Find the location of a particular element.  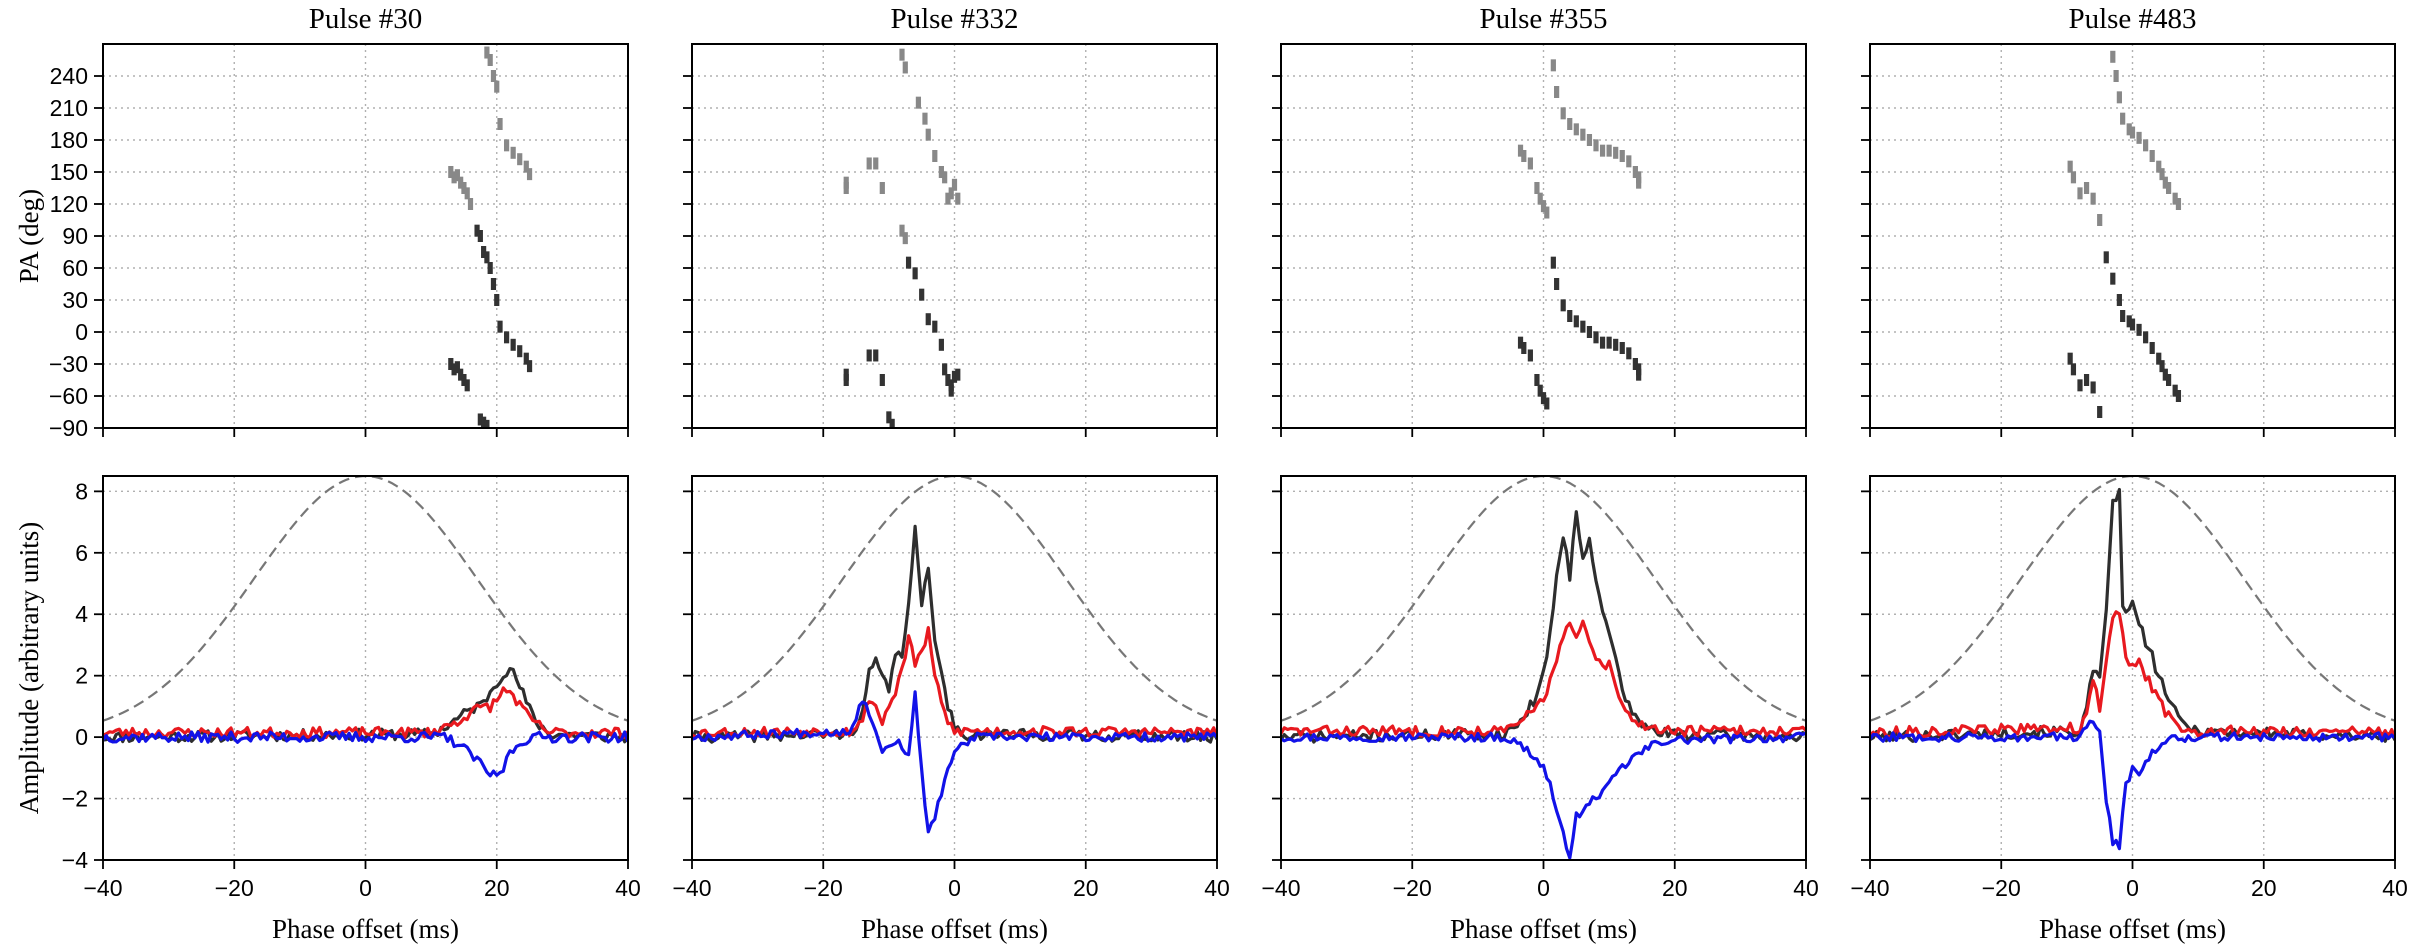

pa-panel-3: Pulse #355 is located at coordinates (1539, 220).